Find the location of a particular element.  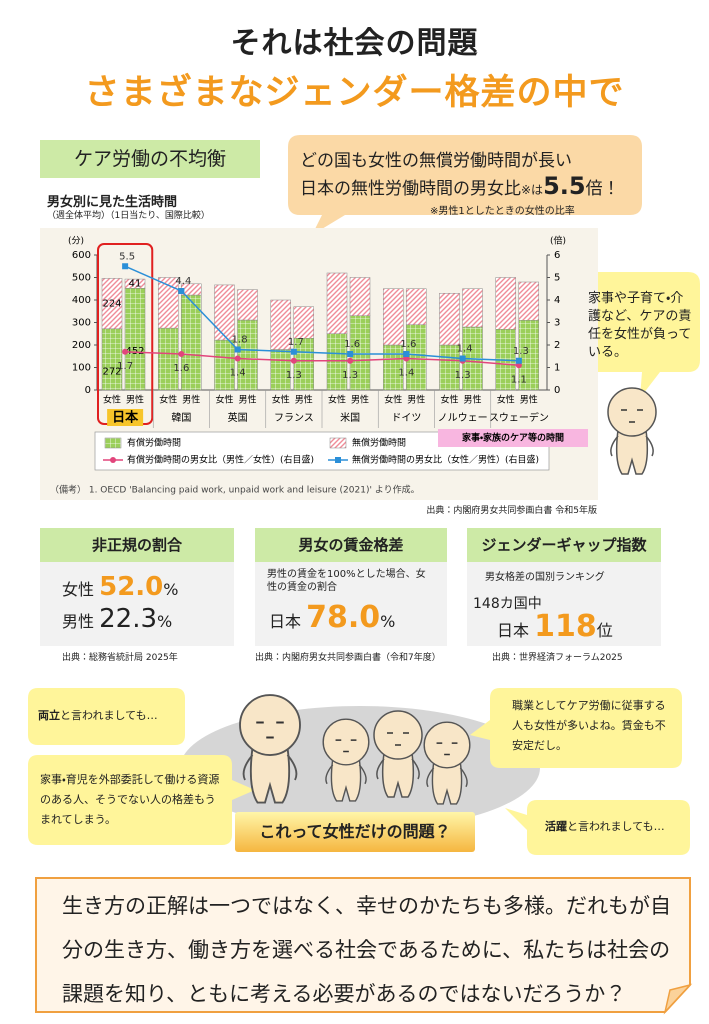

stat-value: 78.0 is located at coordinates (343, 617).